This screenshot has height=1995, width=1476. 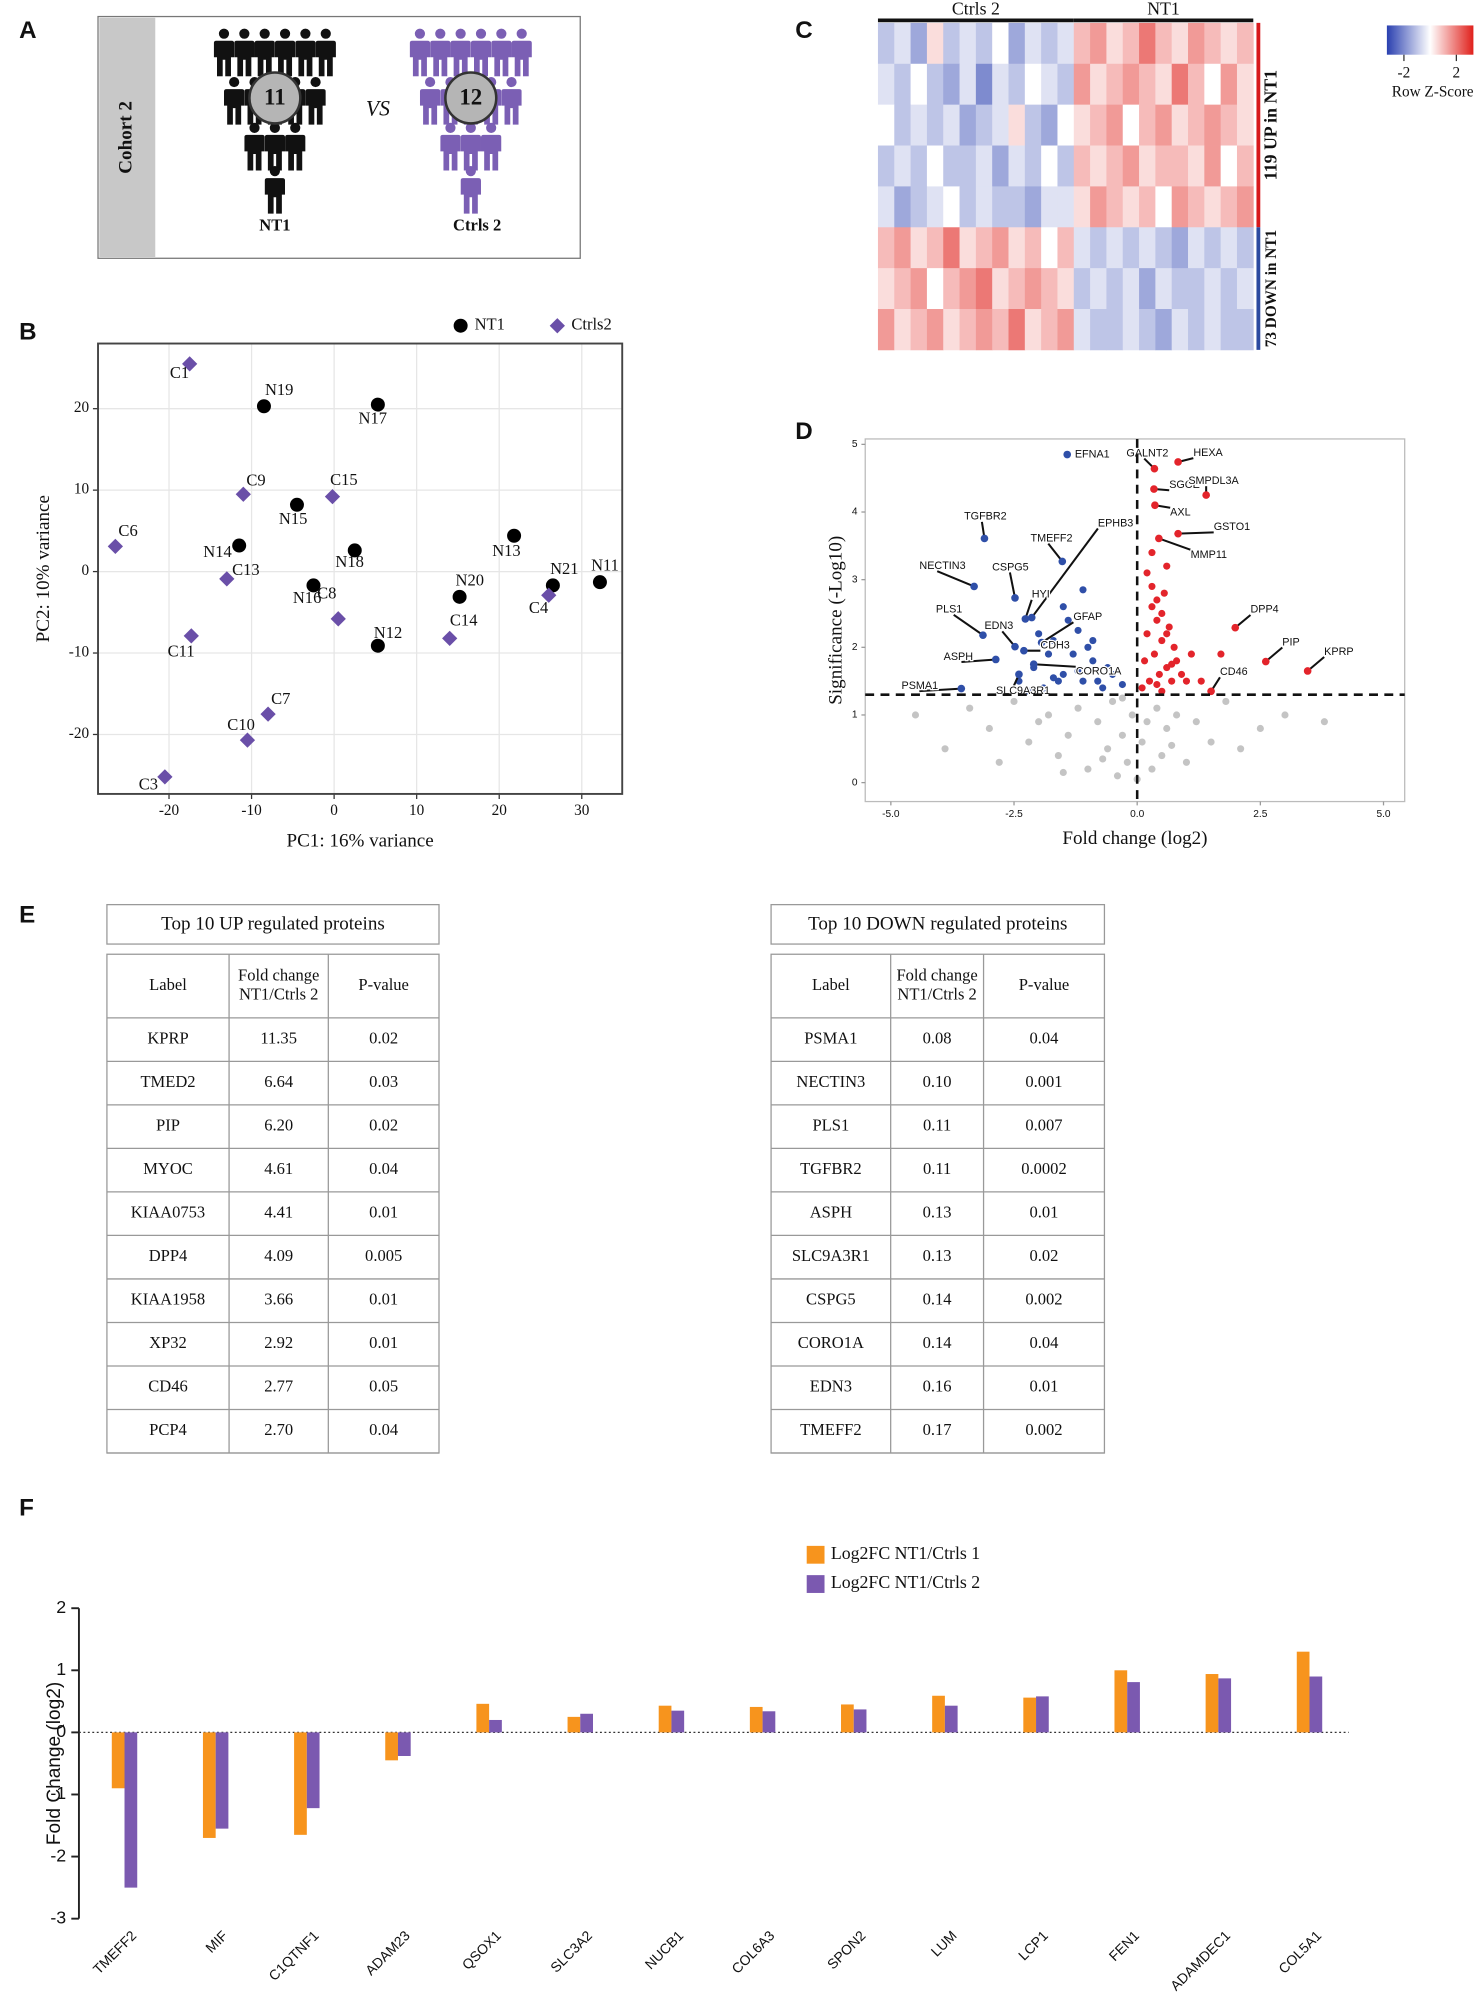 I want to click on cohort-name: Cohort 2, so click(x=126, y=137).